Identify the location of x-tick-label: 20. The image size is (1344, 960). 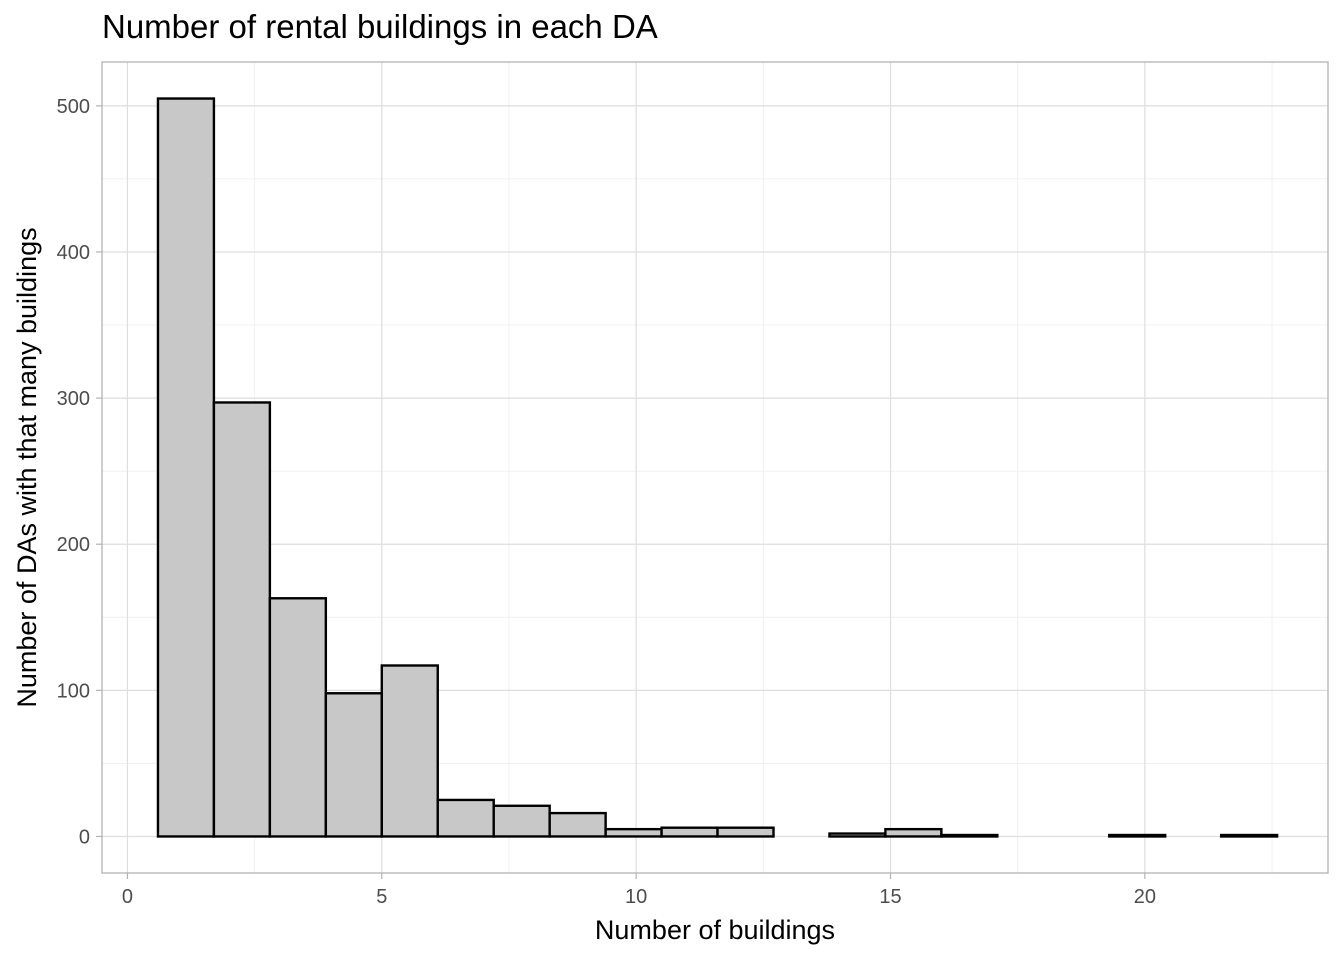
(1145, 897).